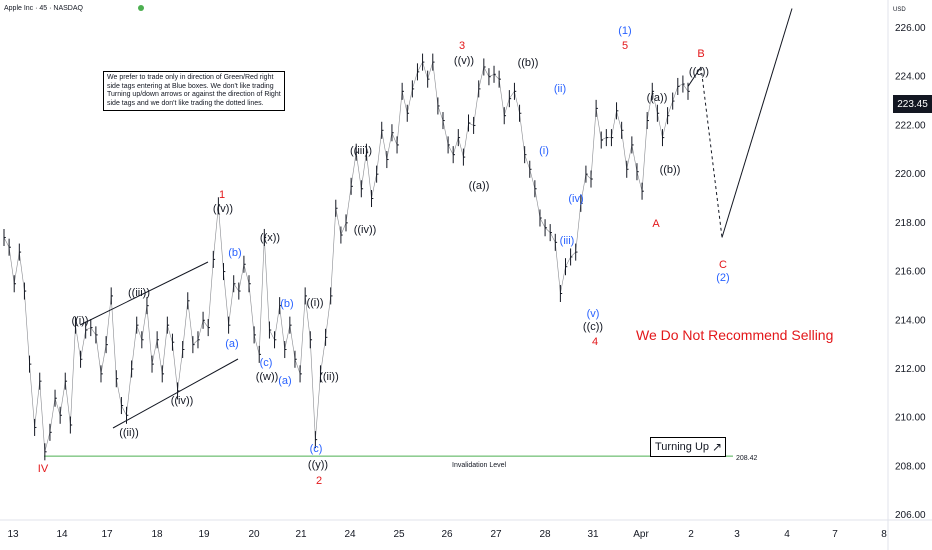  What do you see at coordinates (910, 174) in the screenshot?
I see `y-tick-label: 220.00` at bounding box center [910, 174].